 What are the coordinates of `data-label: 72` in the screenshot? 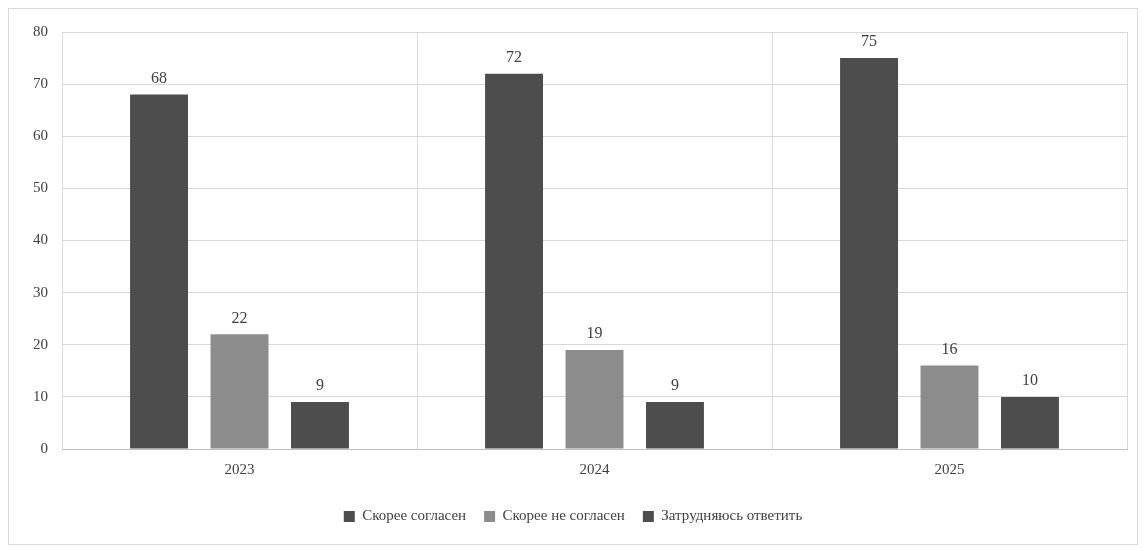 It's located at (514, 56).